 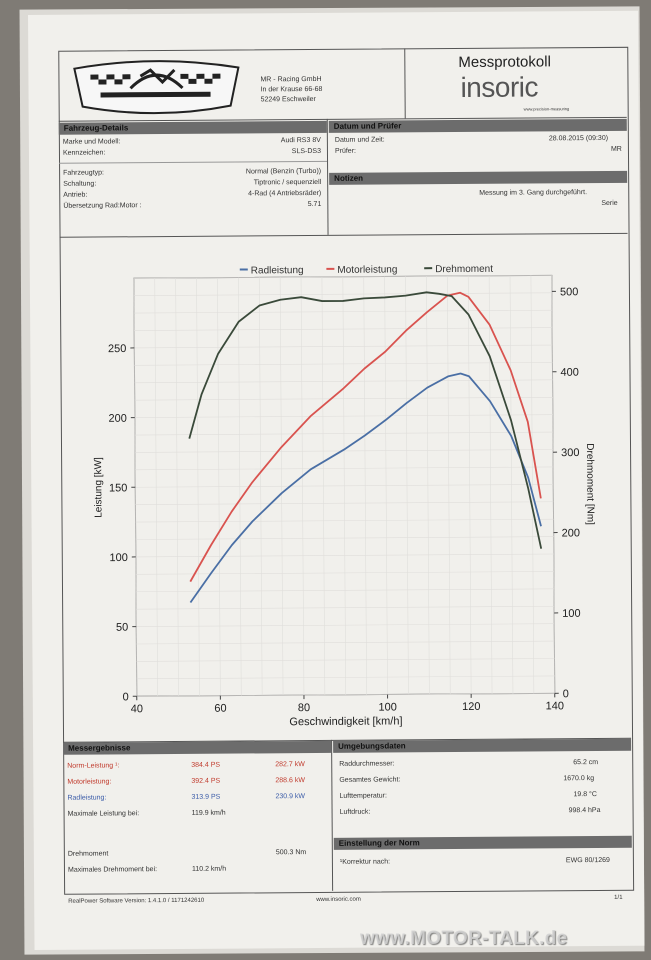 What do you see at coordinates (304, 708) in the screenshot?
I see `x-tick-label: 80` at bounding box center [304, 708].